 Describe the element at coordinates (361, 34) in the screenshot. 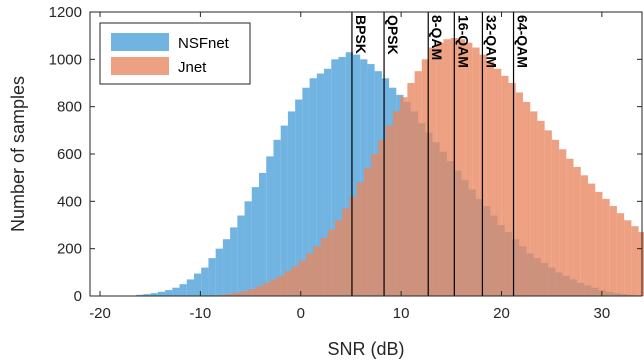

I see `marker-label: BPSK` at that location.